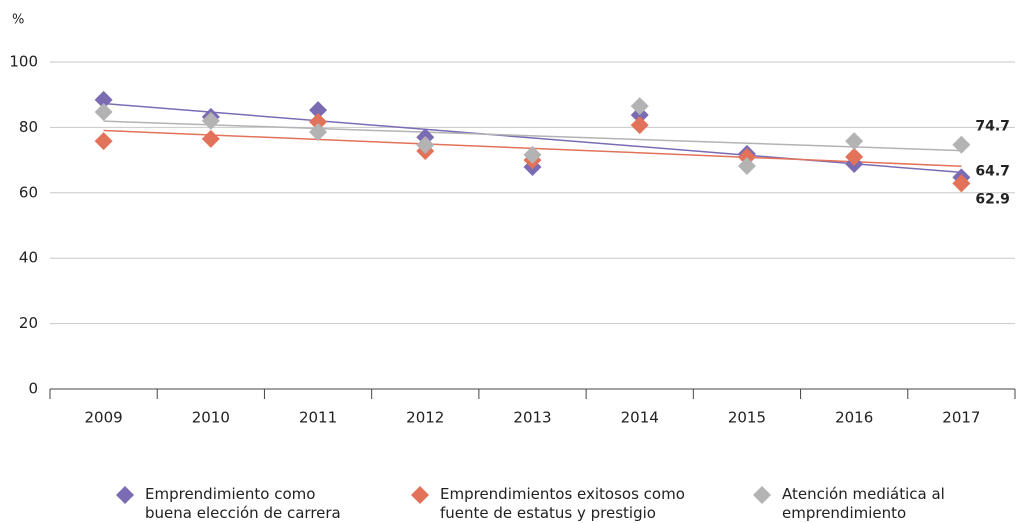 The width and height of the screenshot is (1025, 523). I want to click on x-tick-label: 2012, so click(425, 418).